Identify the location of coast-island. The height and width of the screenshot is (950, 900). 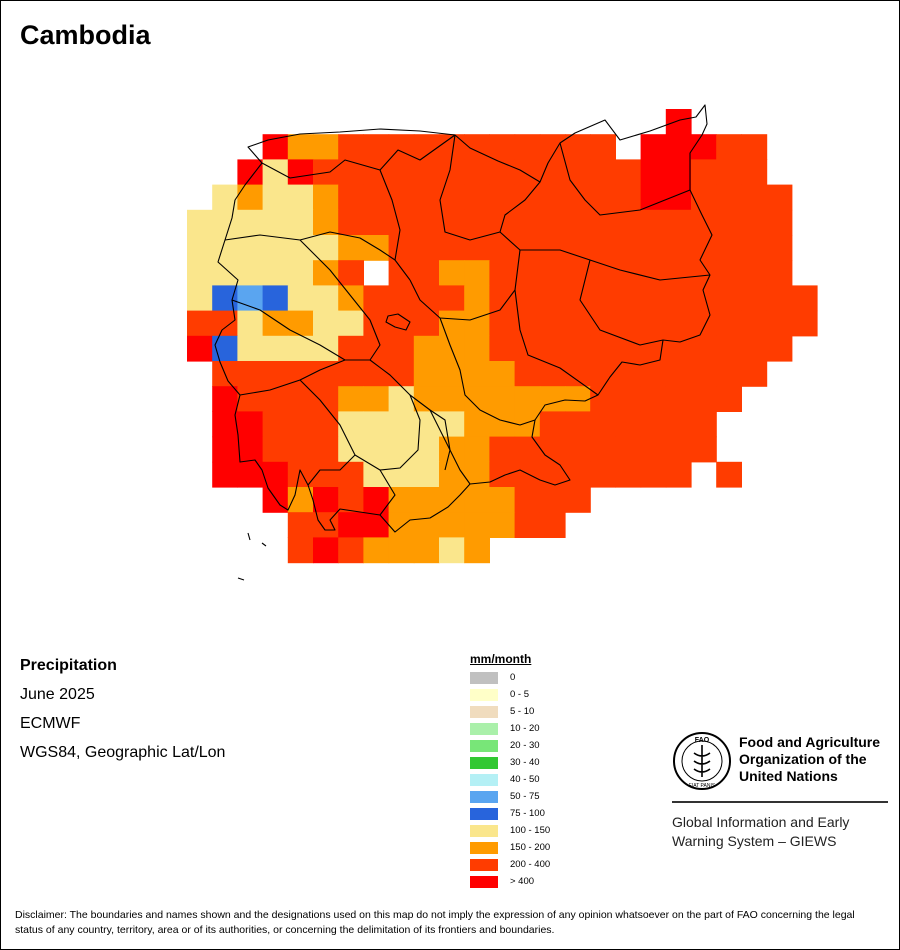
(252, 556).